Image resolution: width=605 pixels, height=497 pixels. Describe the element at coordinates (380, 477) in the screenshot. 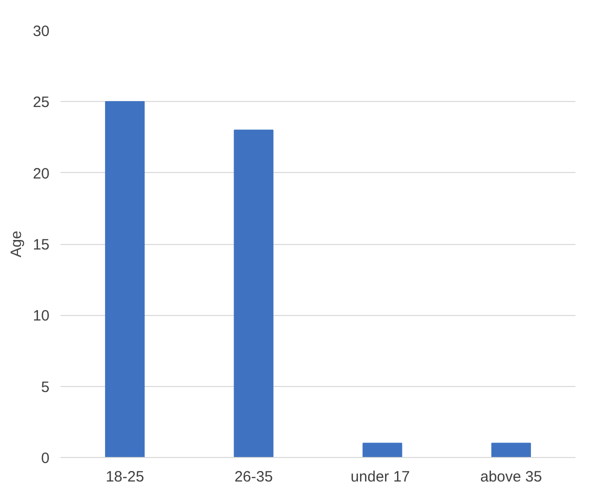

I see `x-tick-label: under 17` at that location.